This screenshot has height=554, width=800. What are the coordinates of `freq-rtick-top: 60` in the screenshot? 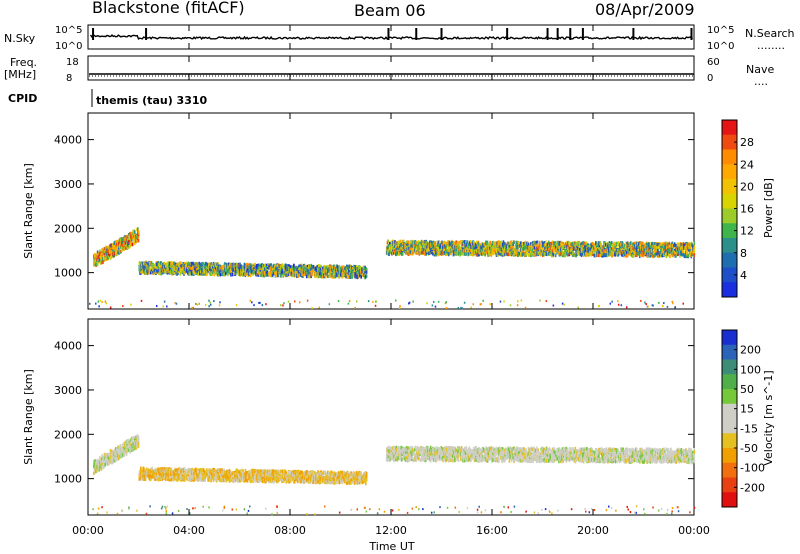 It's located at (713, 62).